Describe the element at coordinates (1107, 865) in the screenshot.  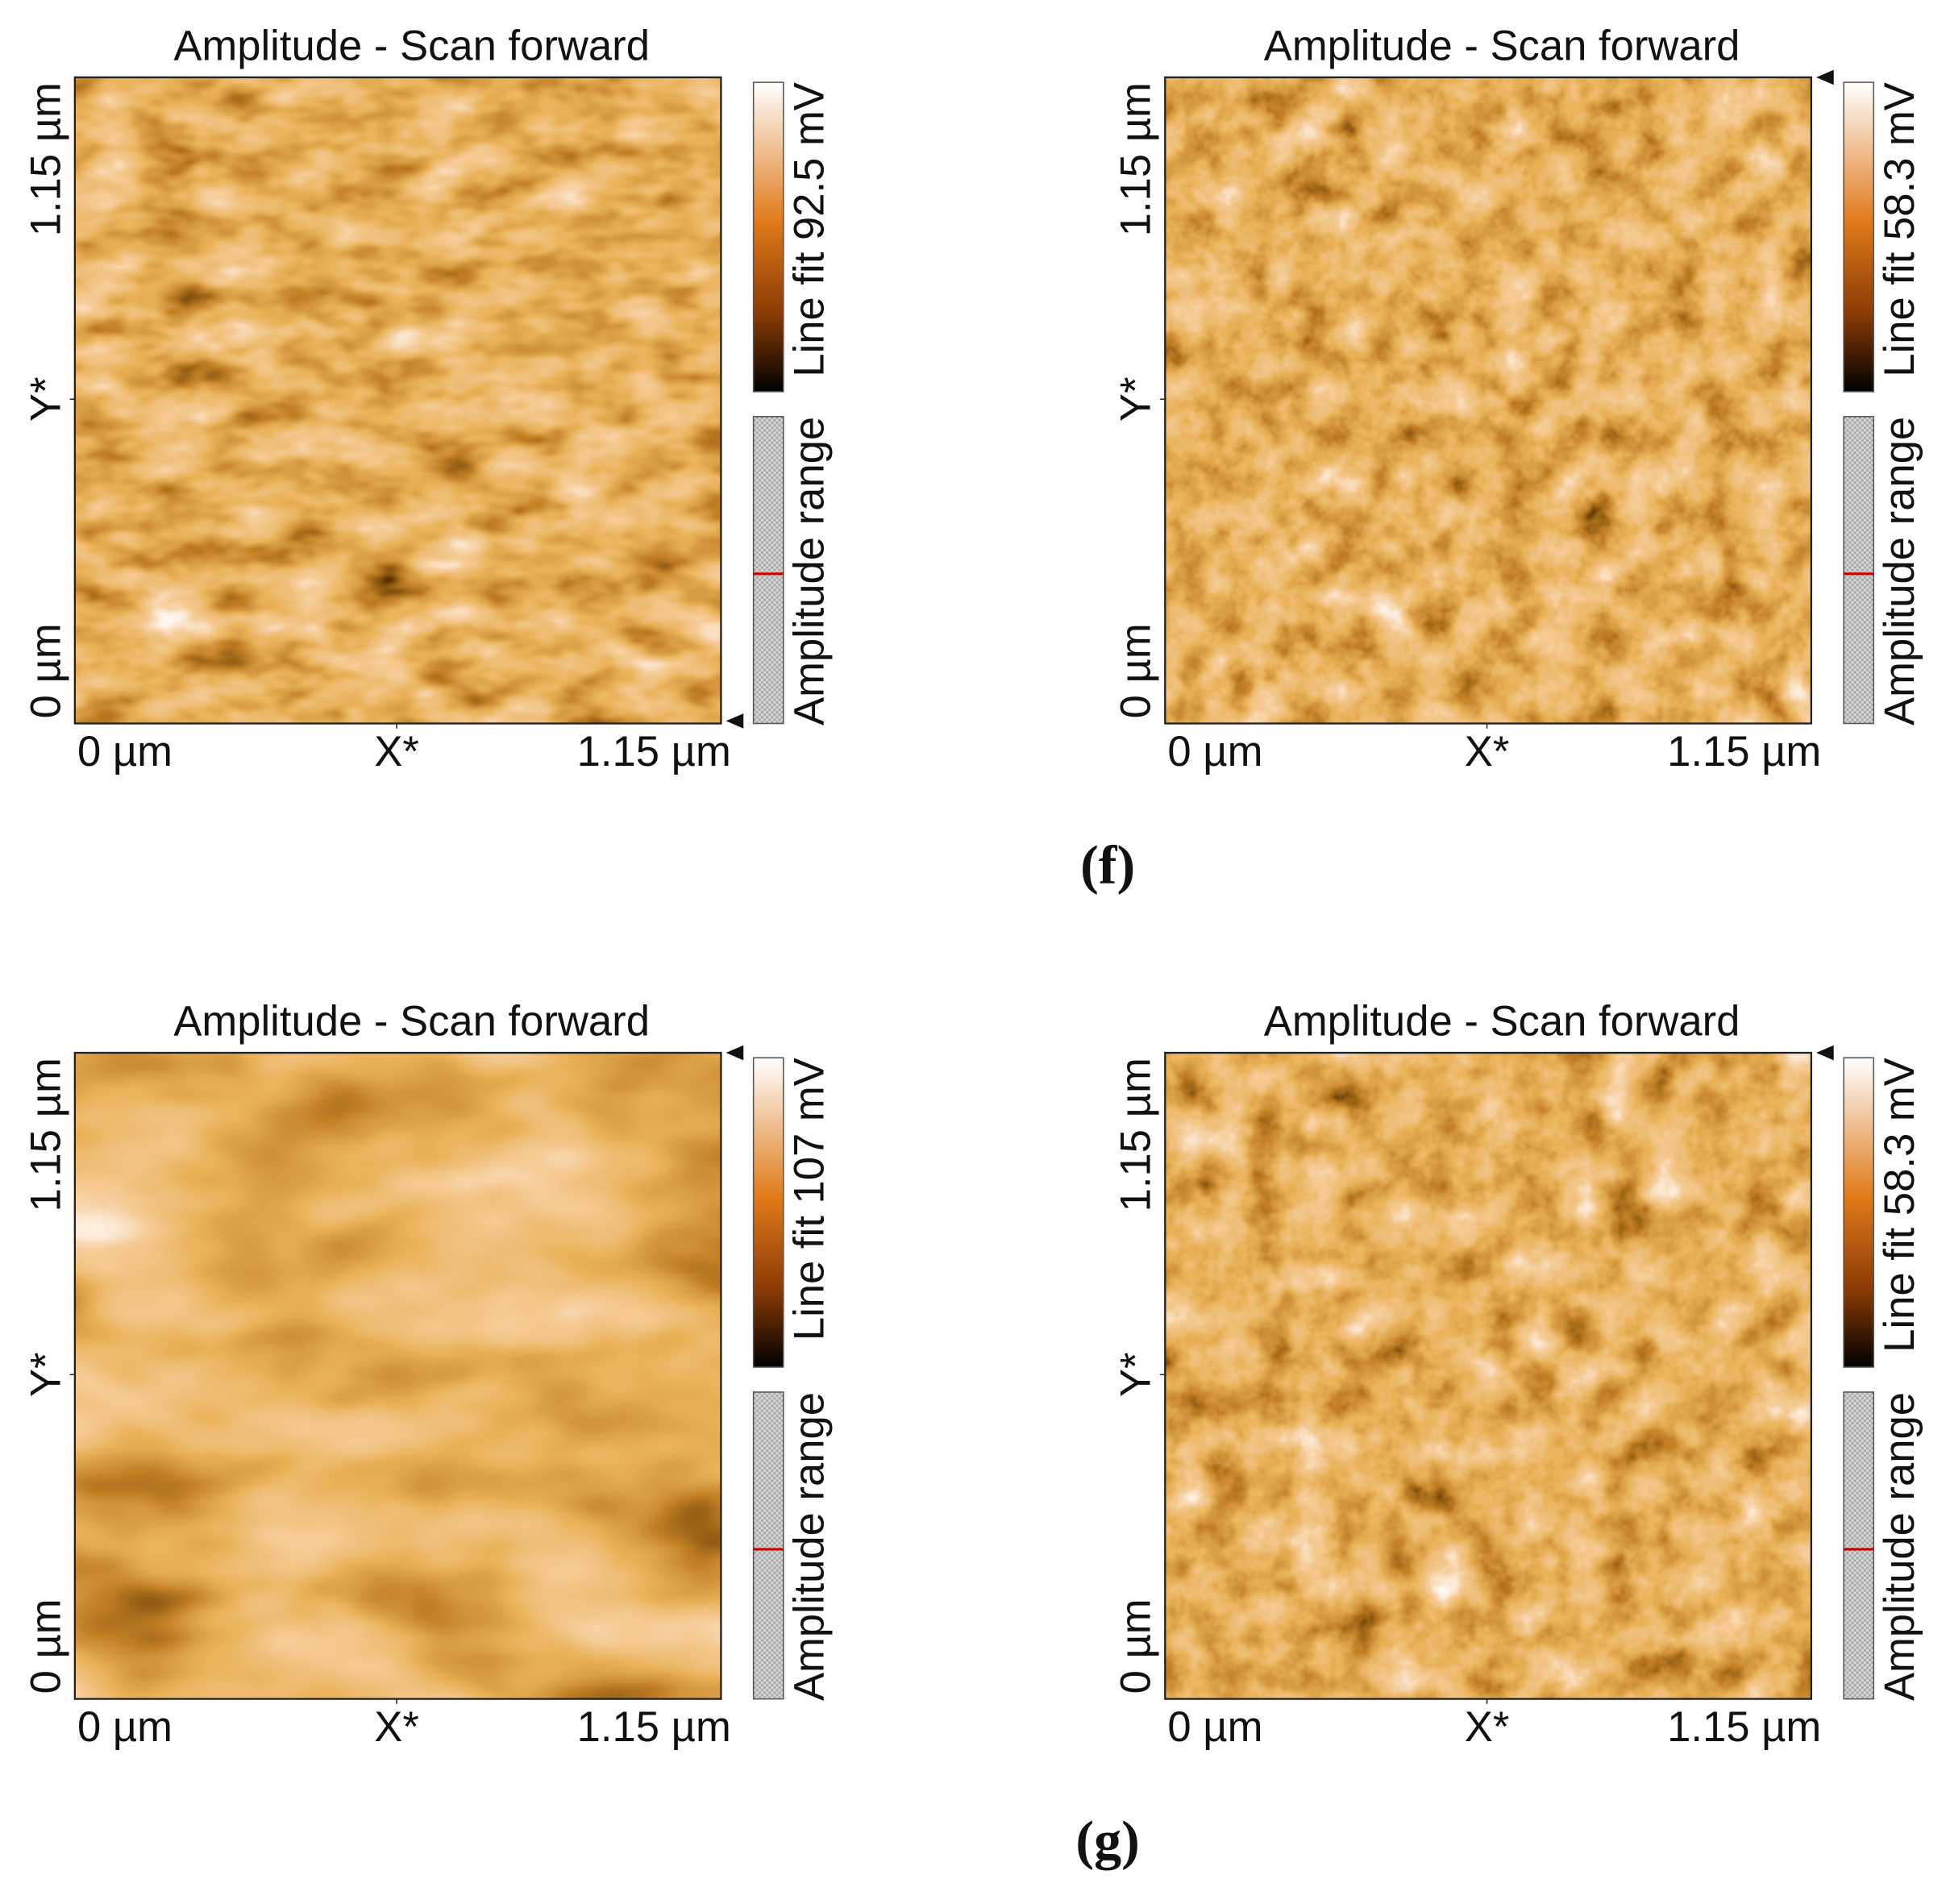
I see `caption: (f)` at that location.